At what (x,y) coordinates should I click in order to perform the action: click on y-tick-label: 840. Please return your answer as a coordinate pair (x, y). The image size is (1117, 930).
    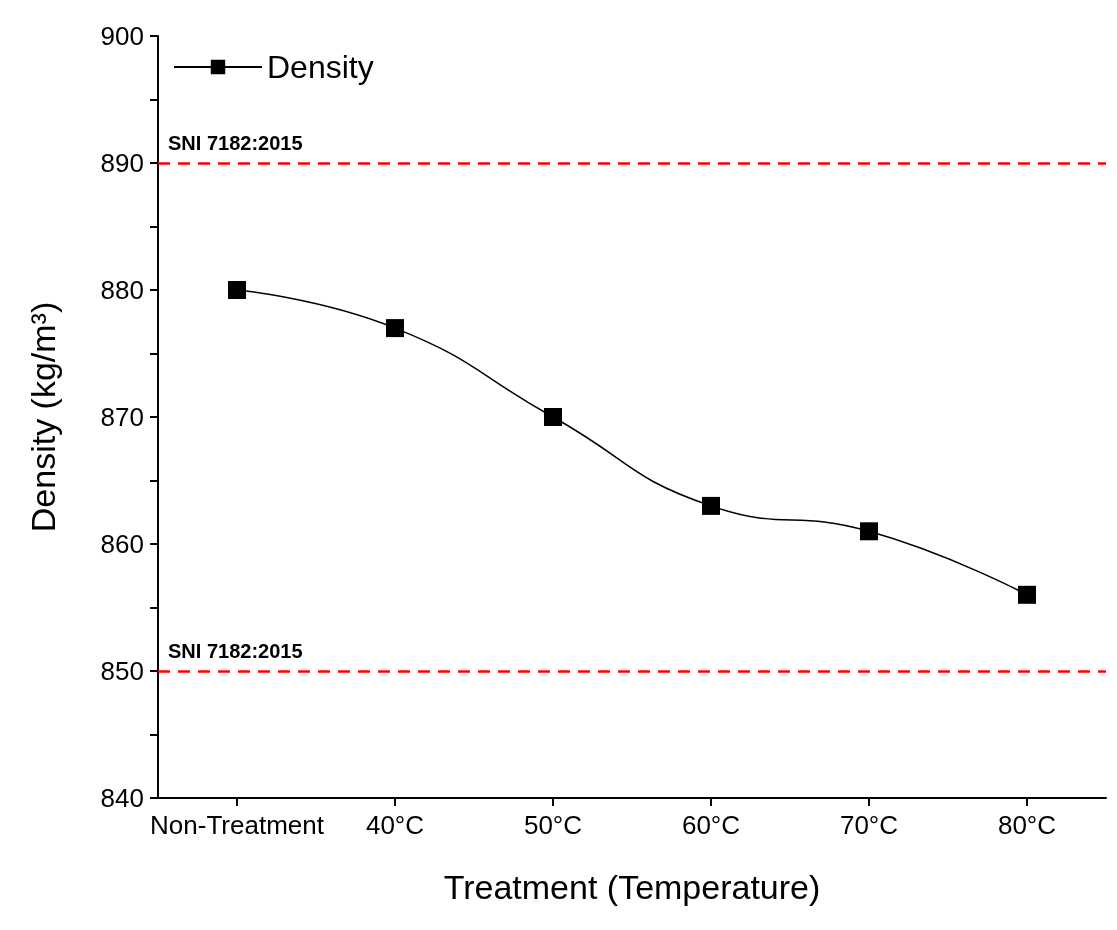
    Looking at the image, I should click on (122, 798).